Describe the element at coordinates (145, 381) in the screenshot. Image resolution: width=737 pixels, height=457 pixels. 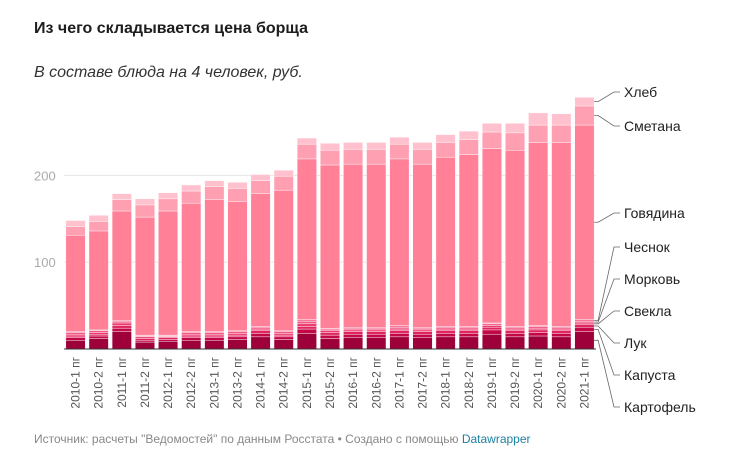
I see `x-tick-label: 2011-2 пг` at that location.